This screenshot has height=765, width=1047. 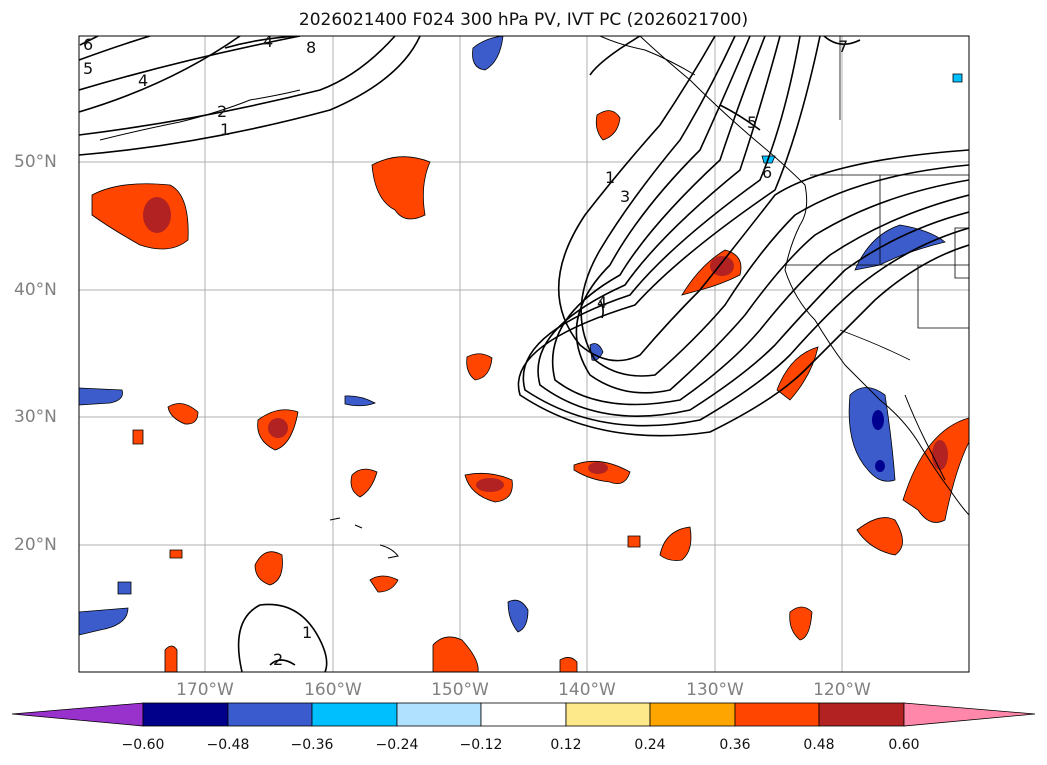 What do you see at coordinates (397, 745) in the screenshot?
I see `colorbar-tick-label: −0.24` at bounding box center [397, 745].